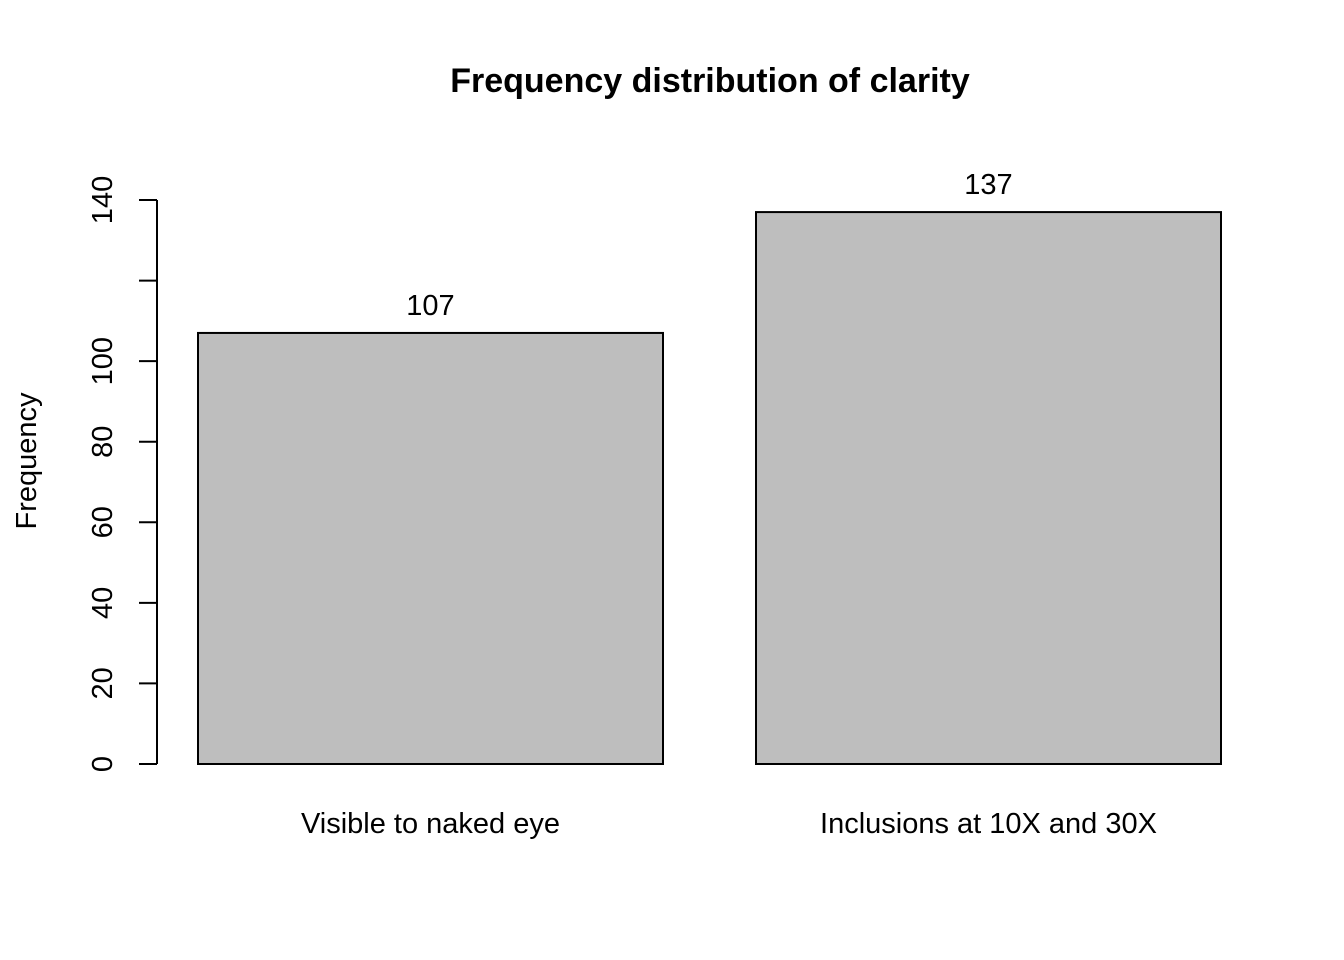 The image size is (1344, 960). What do you see at coordinates (103, 442) in the screenshot?
I see `y-tick-label: 80` at bounding box center [103, 442].